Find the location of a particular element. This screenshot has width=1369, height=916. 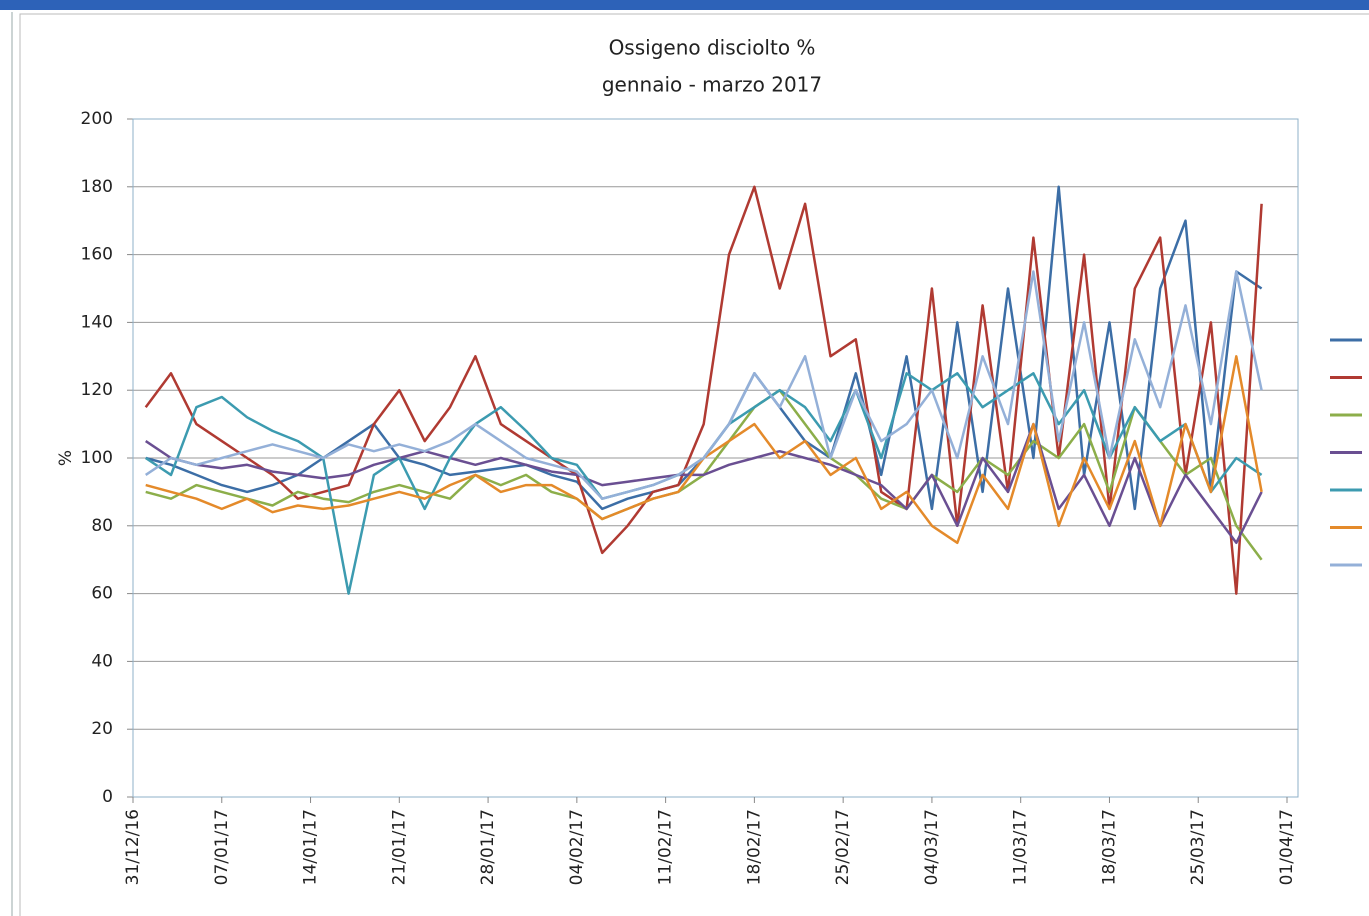

x-tick-label: 25/02/17 is located at coordinates (843, 847).